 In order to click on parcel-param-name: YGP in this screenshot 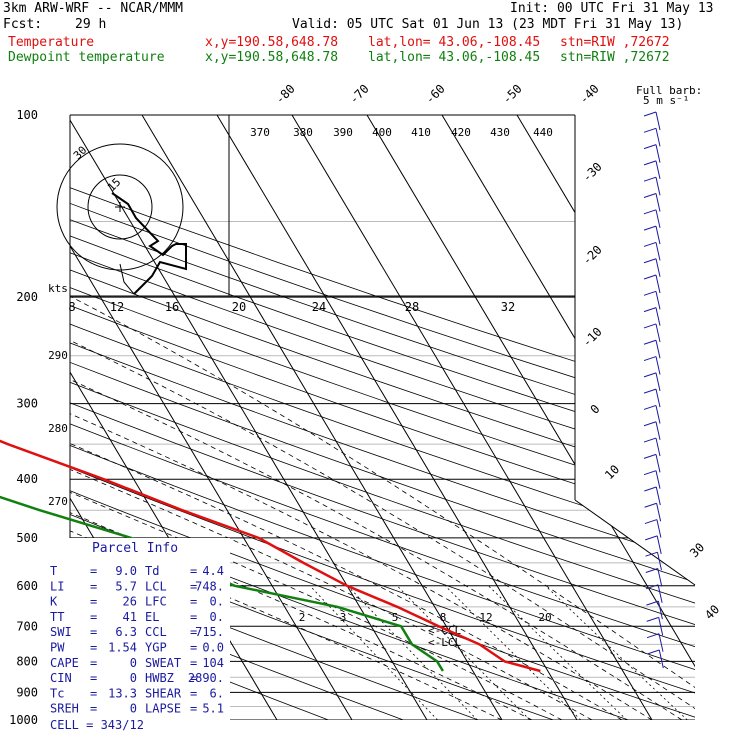, I will do `click(156, 648)`.